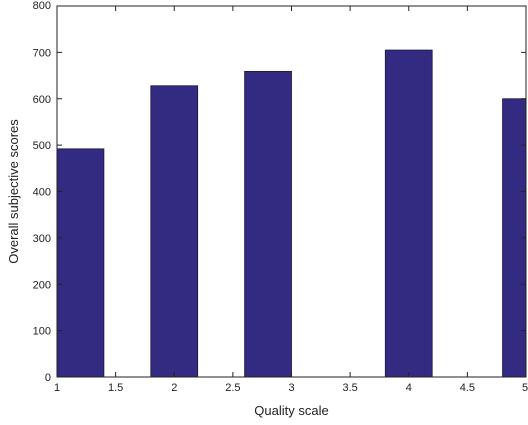 The height and width of the screenshot is (425, 528). I want to click on y-axis-label: Overall subjective scores, so click(13, 191).